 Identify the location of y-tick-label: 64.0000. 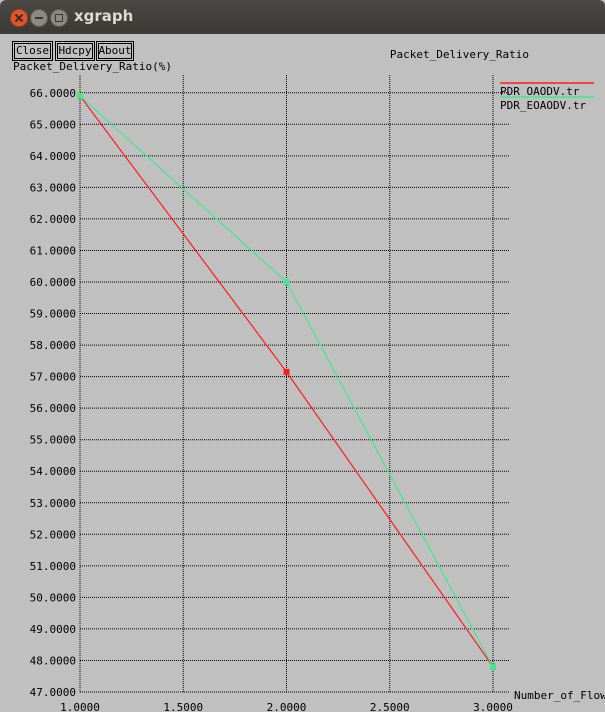
(53, 156).